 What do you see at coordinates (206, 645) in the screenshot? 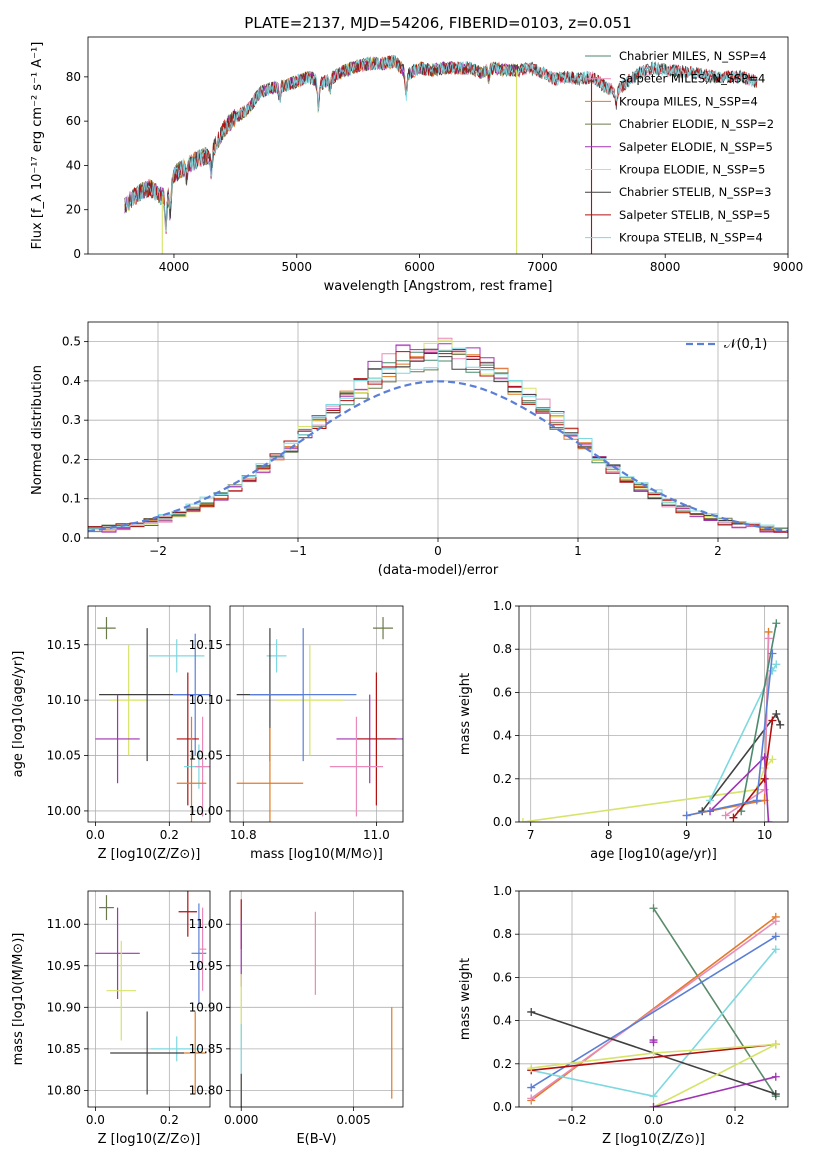
I see `y-tick-label: 10.15` at bounding box center [206, 645].